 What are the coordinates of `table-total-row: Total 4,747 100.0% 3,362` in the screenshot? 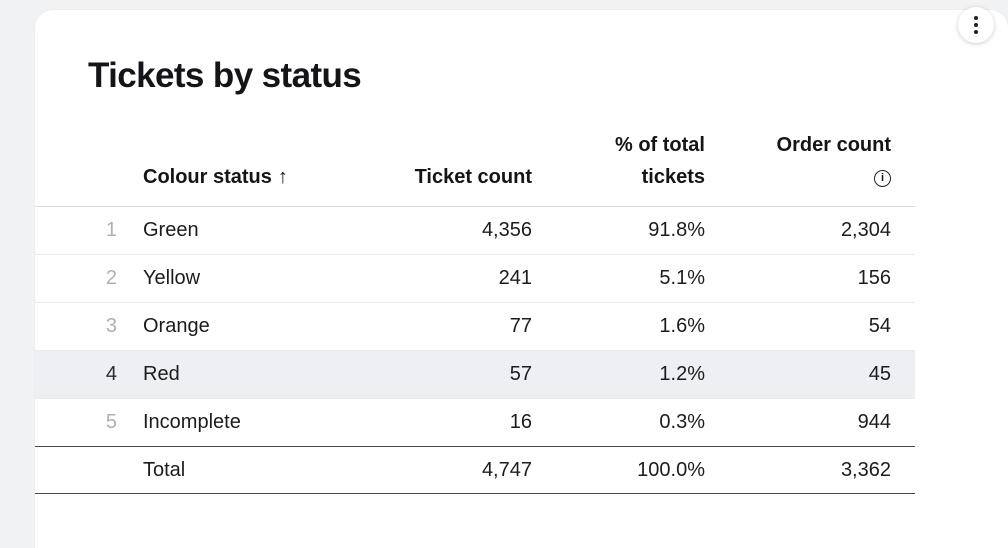 It's located at (475, 470).